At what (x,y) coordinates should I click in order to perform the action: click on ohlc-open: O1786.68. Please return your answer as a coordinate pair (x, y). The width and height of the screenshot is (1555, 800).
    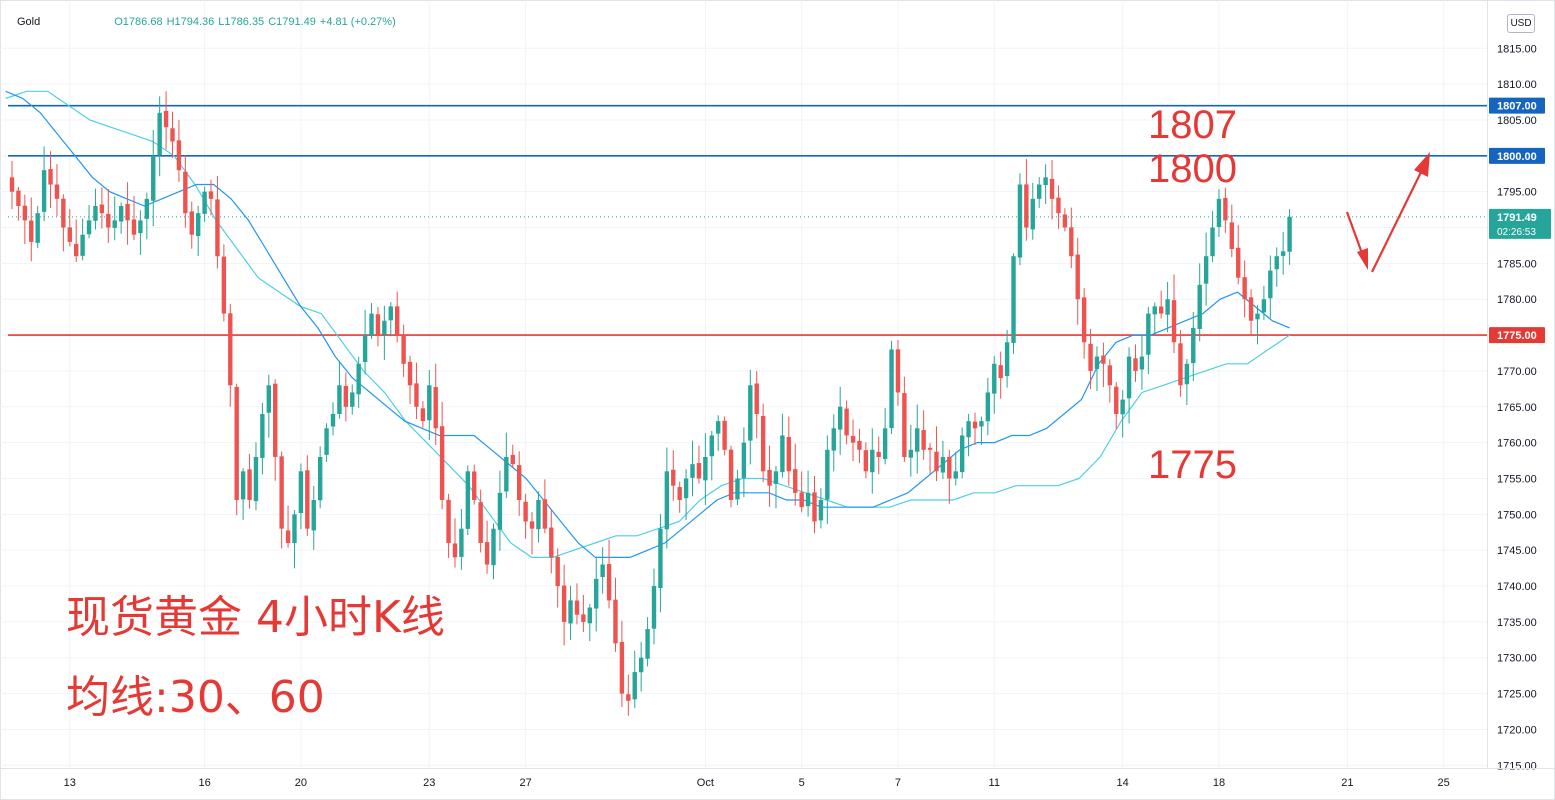
    Looking at the image, I should click on (138, 22).